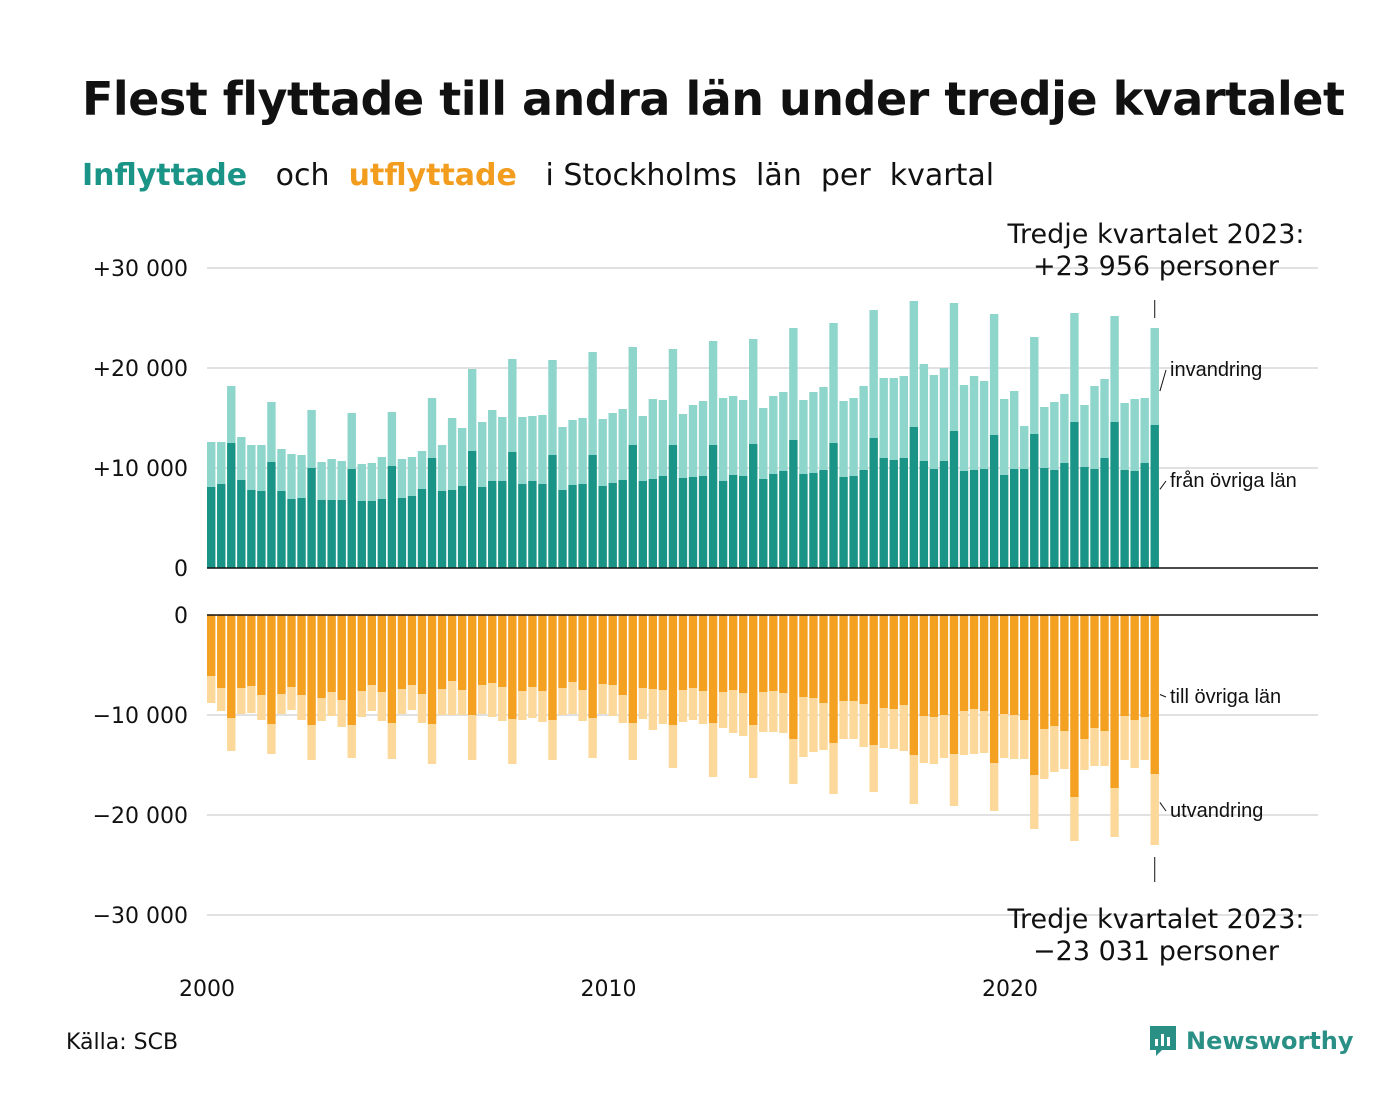 The width and height of the screenshot is (1400, 1120). I want to click on y-tick-label-bottom: −10 000, so click(140, 716).